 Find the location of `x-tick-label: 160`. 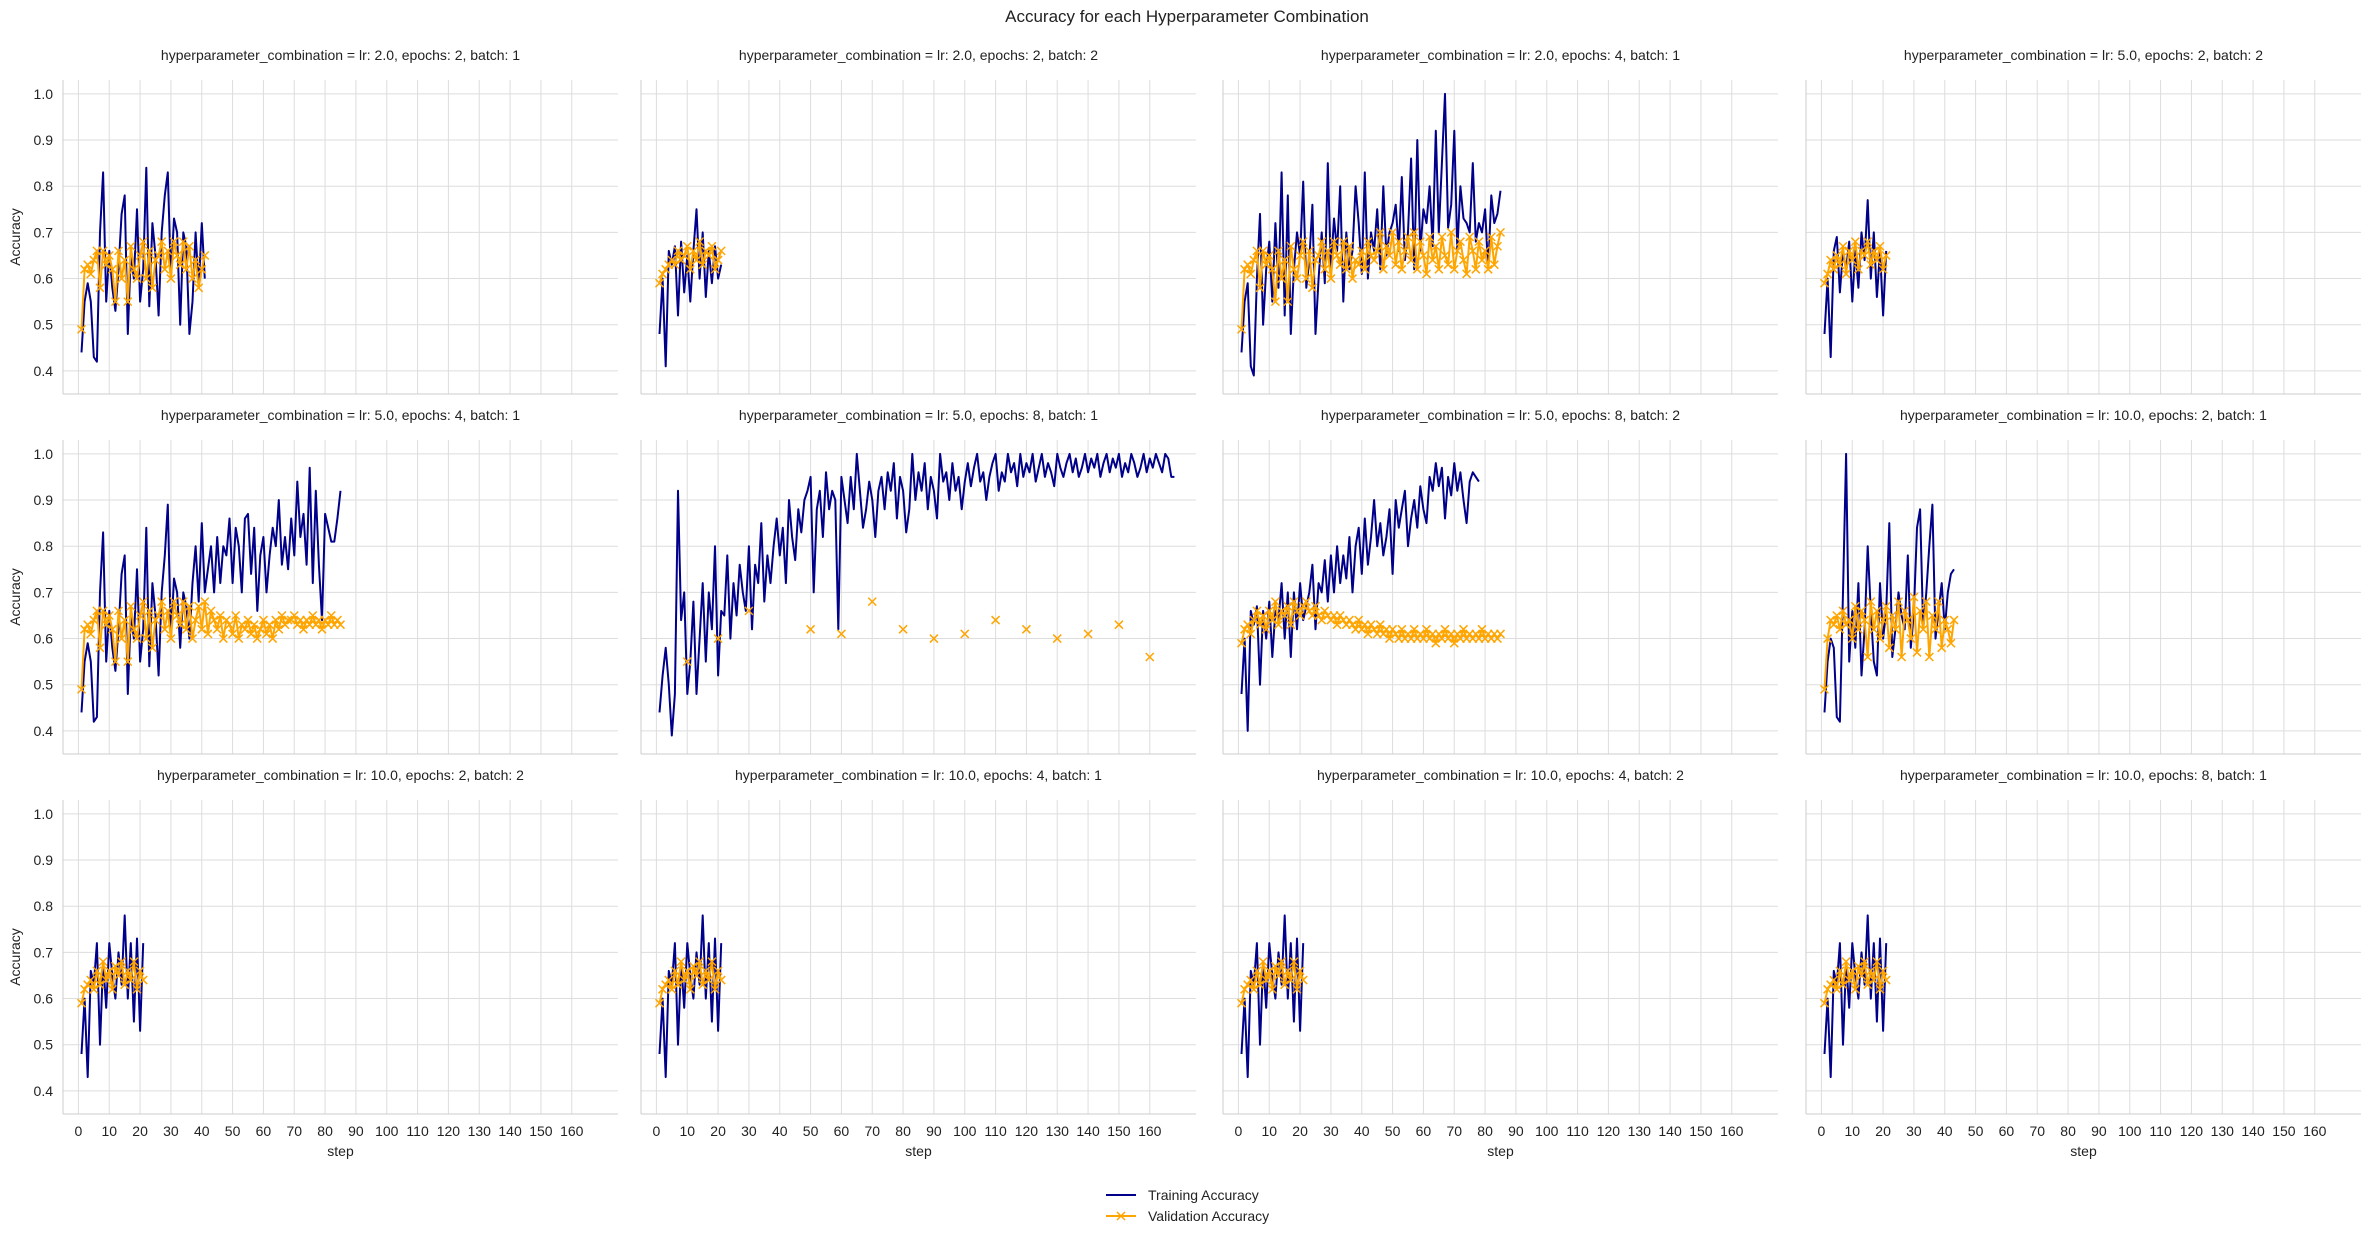

x-tick-label: 160 is located at coordinates (2315, 1131).